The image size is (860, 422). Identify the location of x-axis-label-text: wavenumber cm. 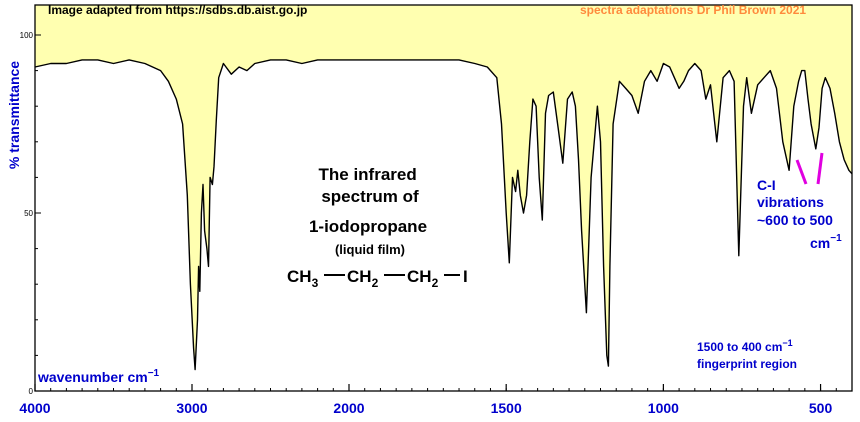
(92, 377).